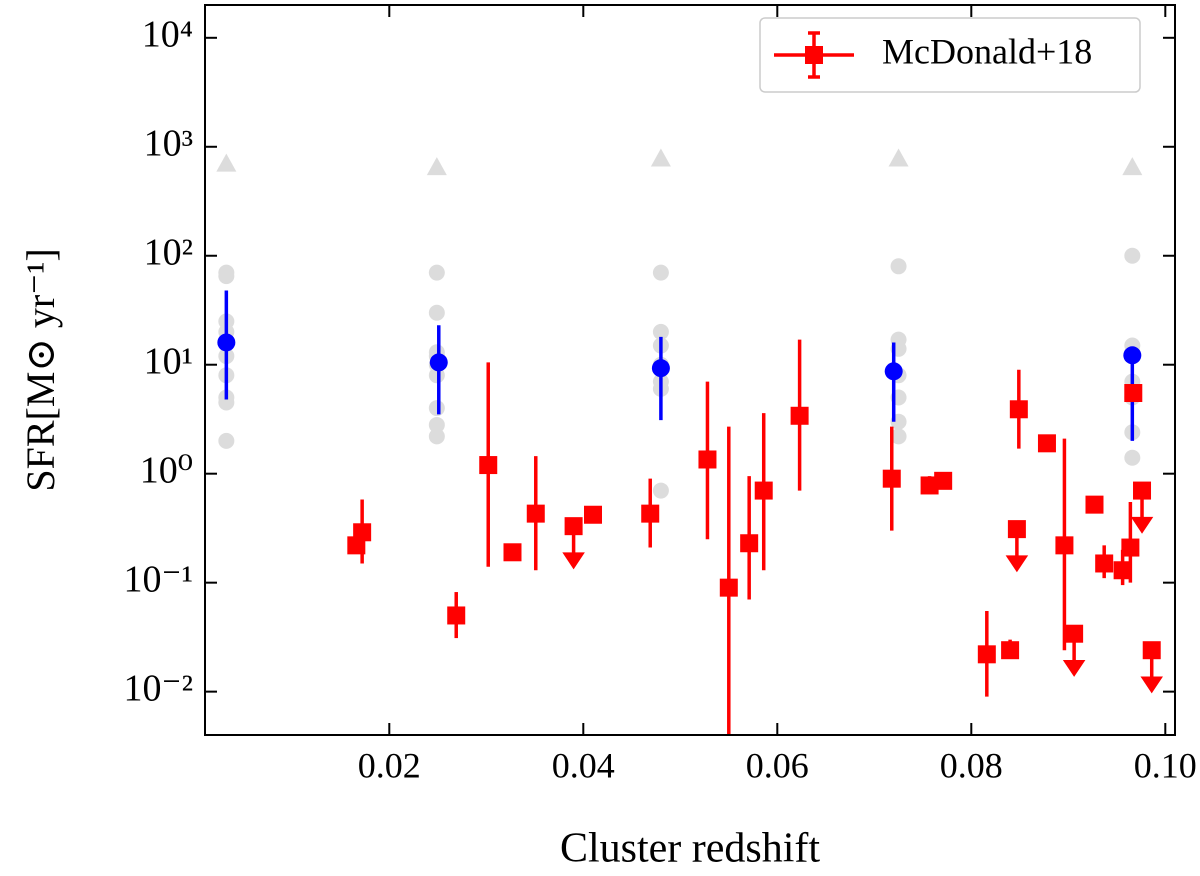  I want to click on y-tick-label: 10², so click(168, 252).